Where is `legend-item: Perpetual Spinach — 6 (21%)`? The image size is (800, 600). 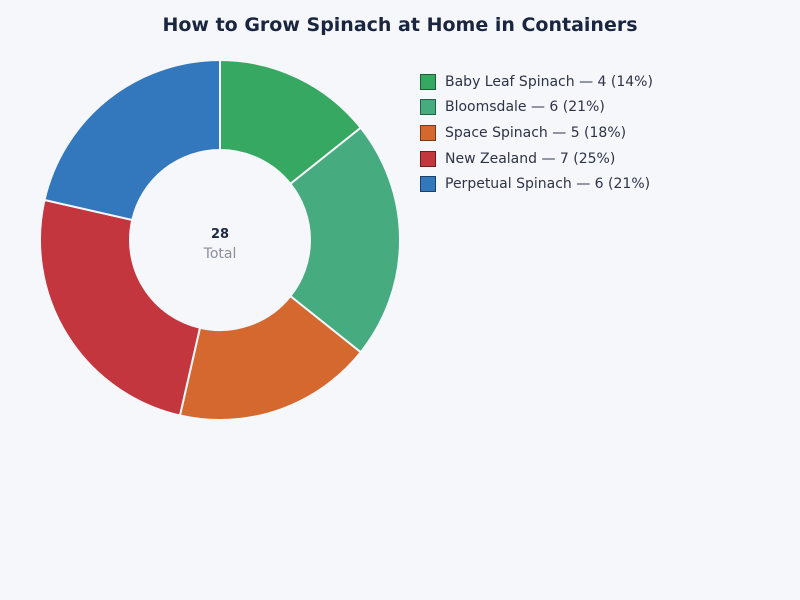
legend-item: Perpetual Spinach — 6 (21%) is located at coordinates (536, 184).